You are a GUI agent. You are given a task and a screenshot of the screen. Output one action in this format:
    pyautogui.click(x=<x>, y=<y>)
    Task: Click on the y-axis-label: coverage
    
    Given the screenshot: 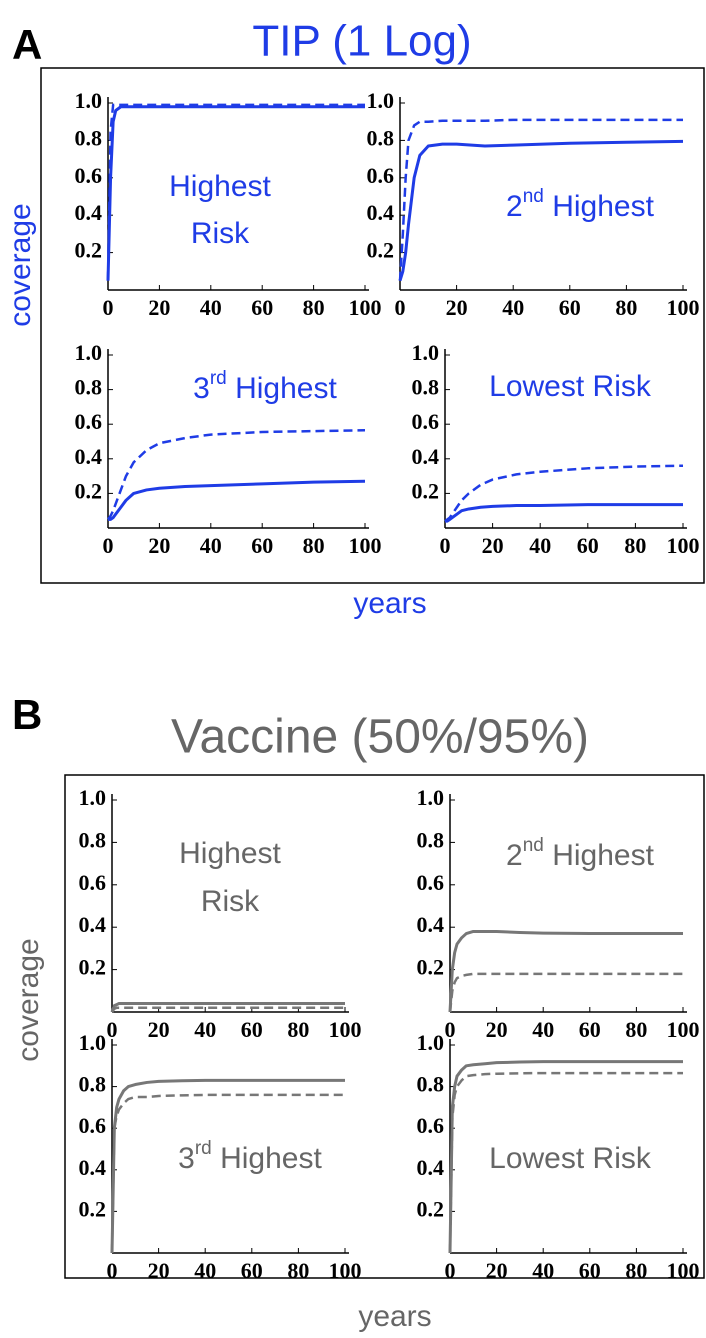 What is the action you would take?
    pyautogui.click(x=20, y=264)
    